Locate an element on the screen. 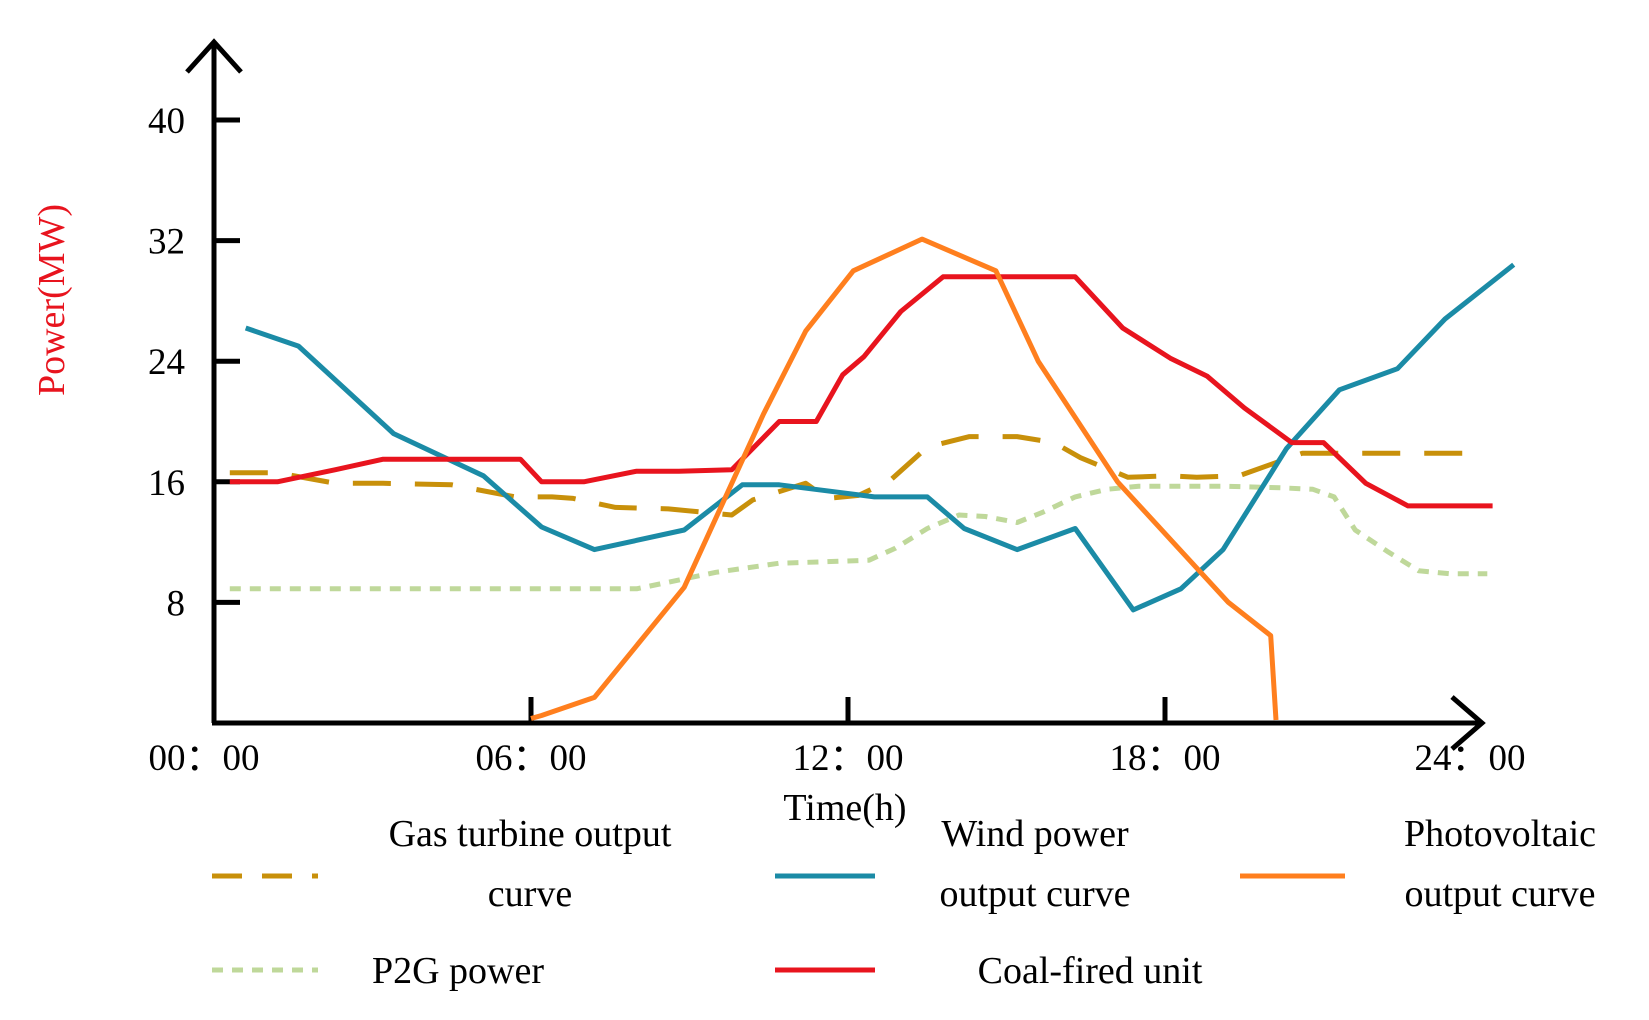  x-axis-title: Time(h) is located at coordinates (844, 808).